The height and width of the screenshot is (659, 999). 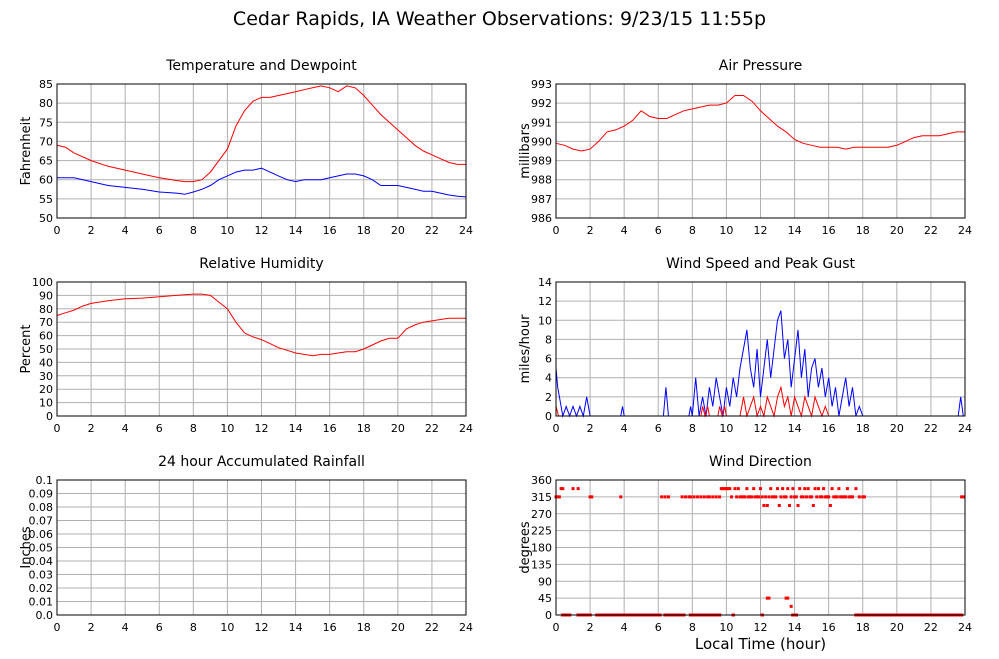 What do you see at coordinates (398, 627) in the screenshot?
I see `rain-xtick-label: 20` at bounding box center [398, 627].